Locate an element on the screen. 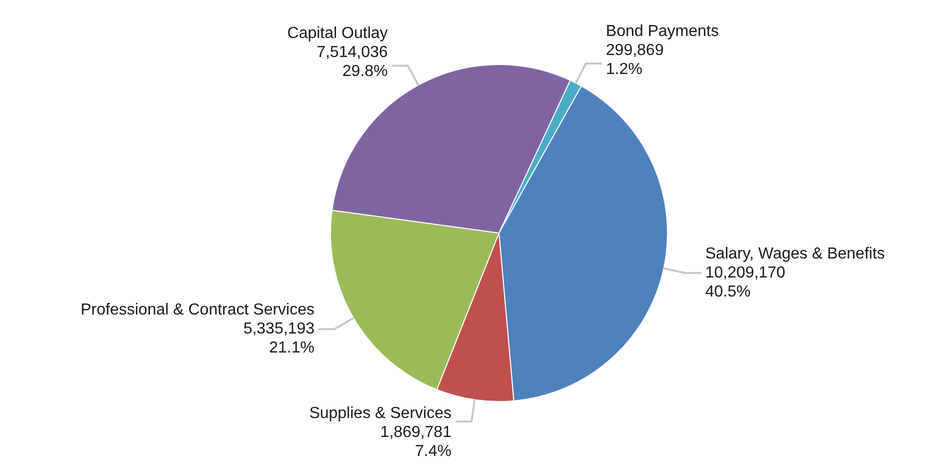 The image size is (940, 472). data-label: 5,335,193 21.1% is located at coordinates (279, 338).